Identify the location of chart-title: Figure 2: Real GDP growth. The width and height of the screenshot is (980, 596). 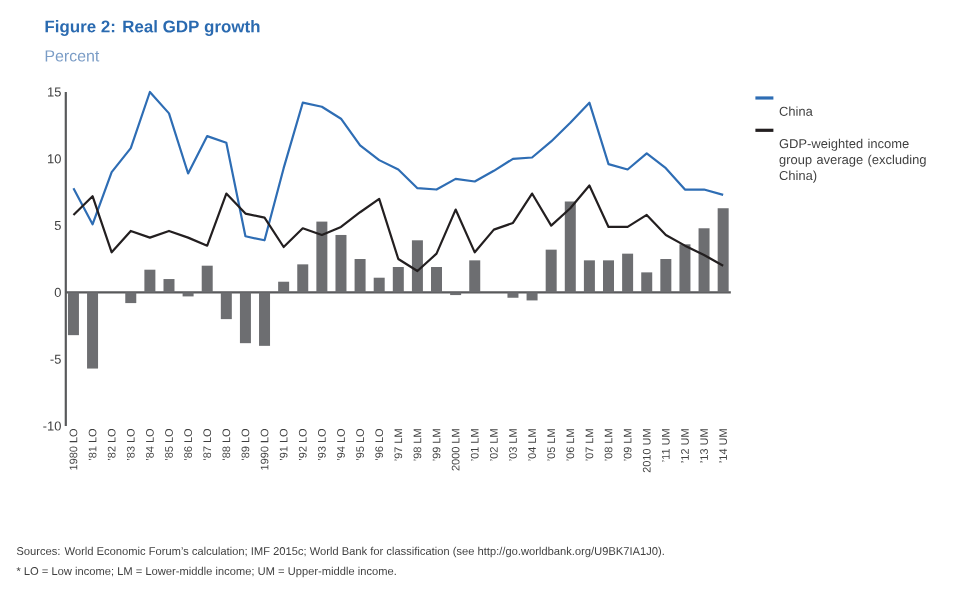
(152, 28).